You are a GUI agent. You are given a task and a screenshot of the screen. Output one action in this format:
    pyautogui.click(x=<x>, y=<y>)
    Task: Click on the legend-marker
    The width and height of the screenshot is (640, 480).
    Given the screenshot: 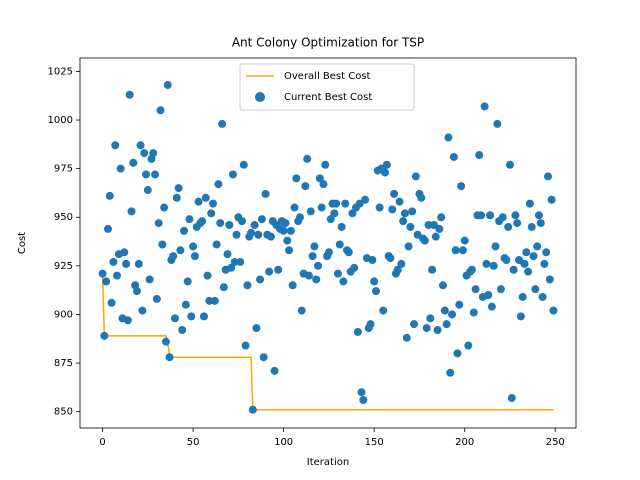 What is the action you would take?
    pyautogui.click(x=260, y=97)
    